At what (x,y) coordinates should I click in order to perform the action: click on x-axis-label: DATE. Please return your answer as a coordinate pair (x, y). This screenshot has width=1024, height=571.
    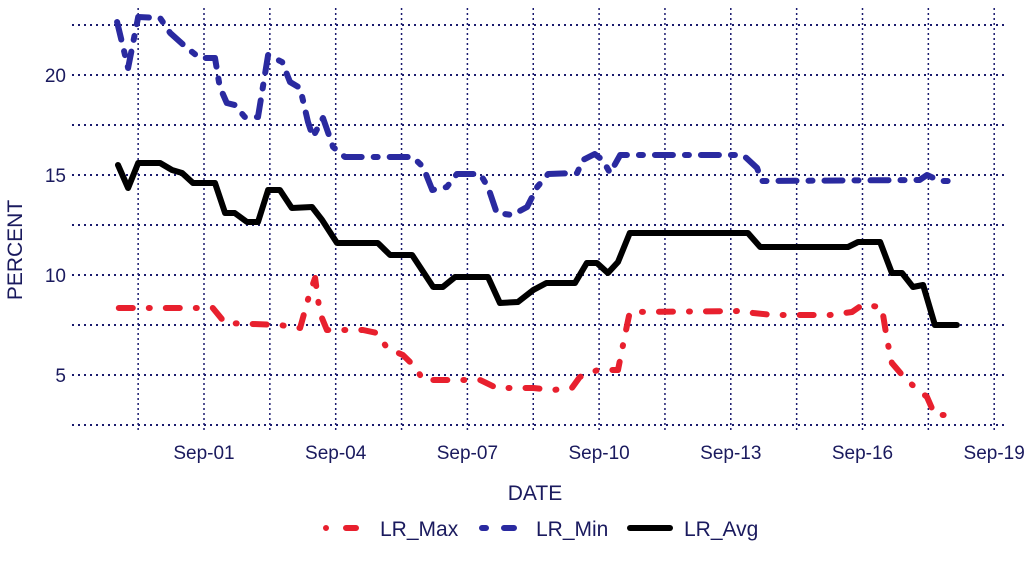
    Looking at the image, I should click on (535, 493).